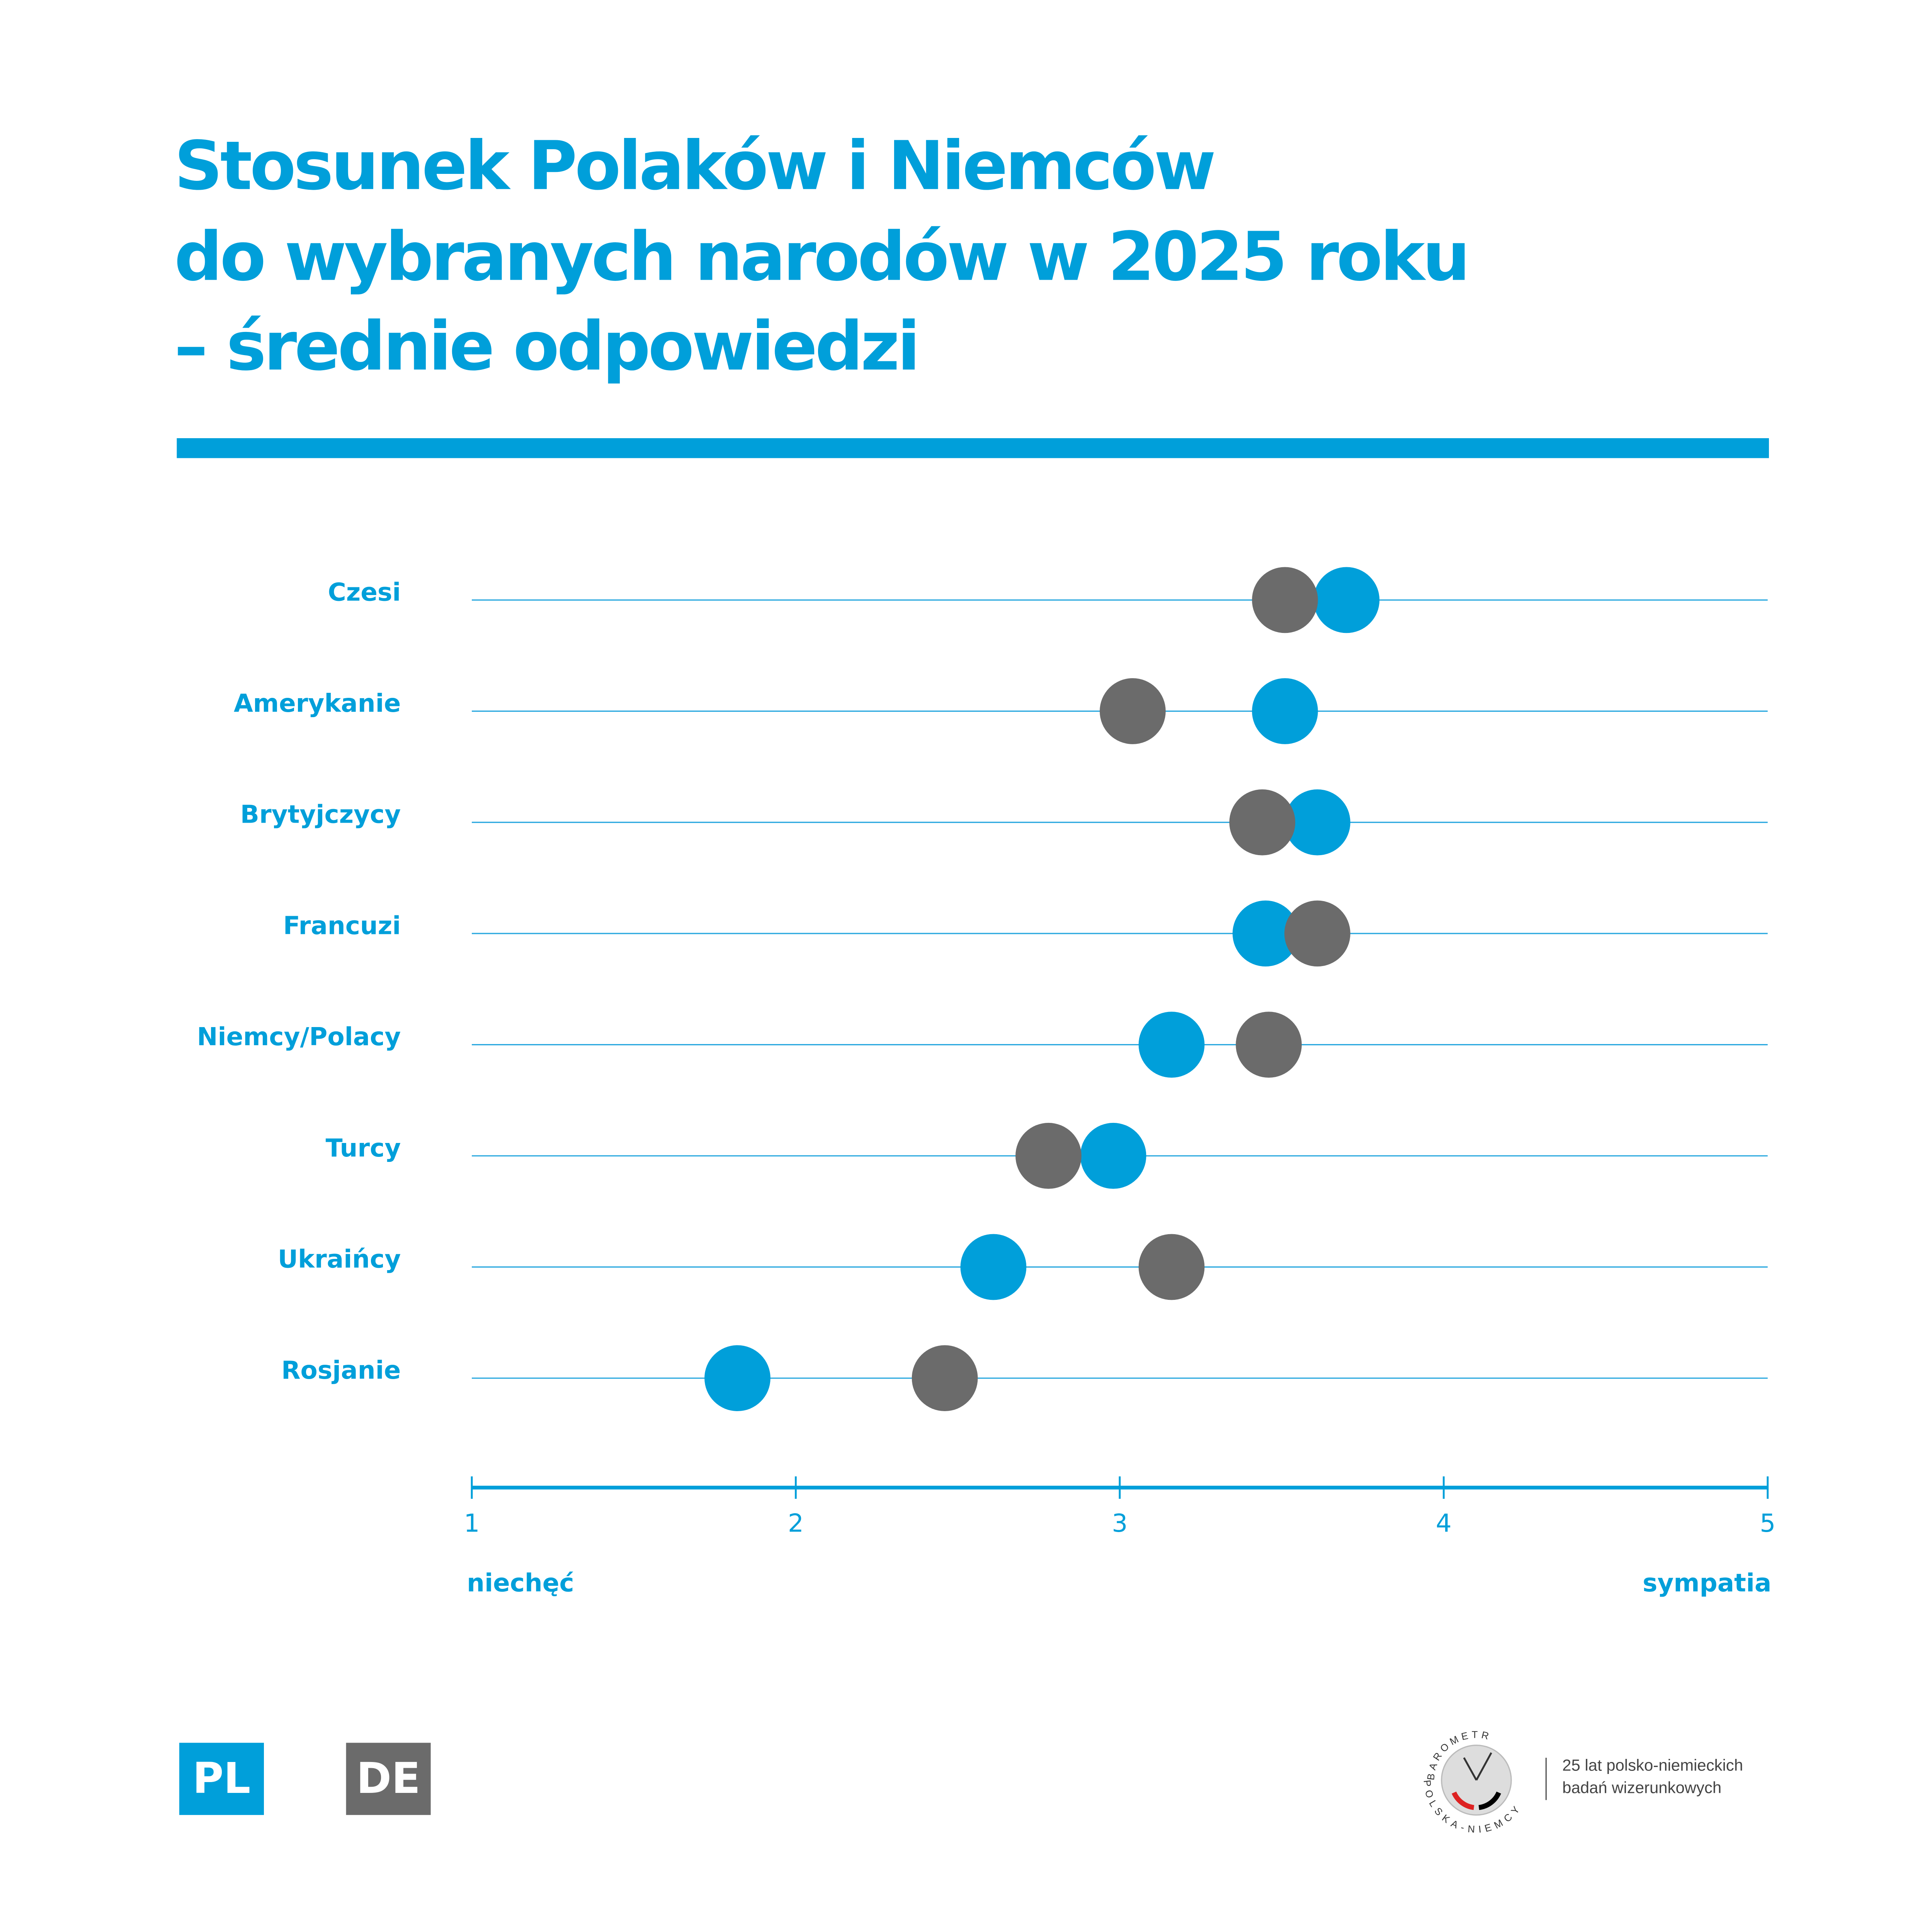 The image size is (1932, 1932). I want to click on category-label: Amerykanie, so click(317, 703).